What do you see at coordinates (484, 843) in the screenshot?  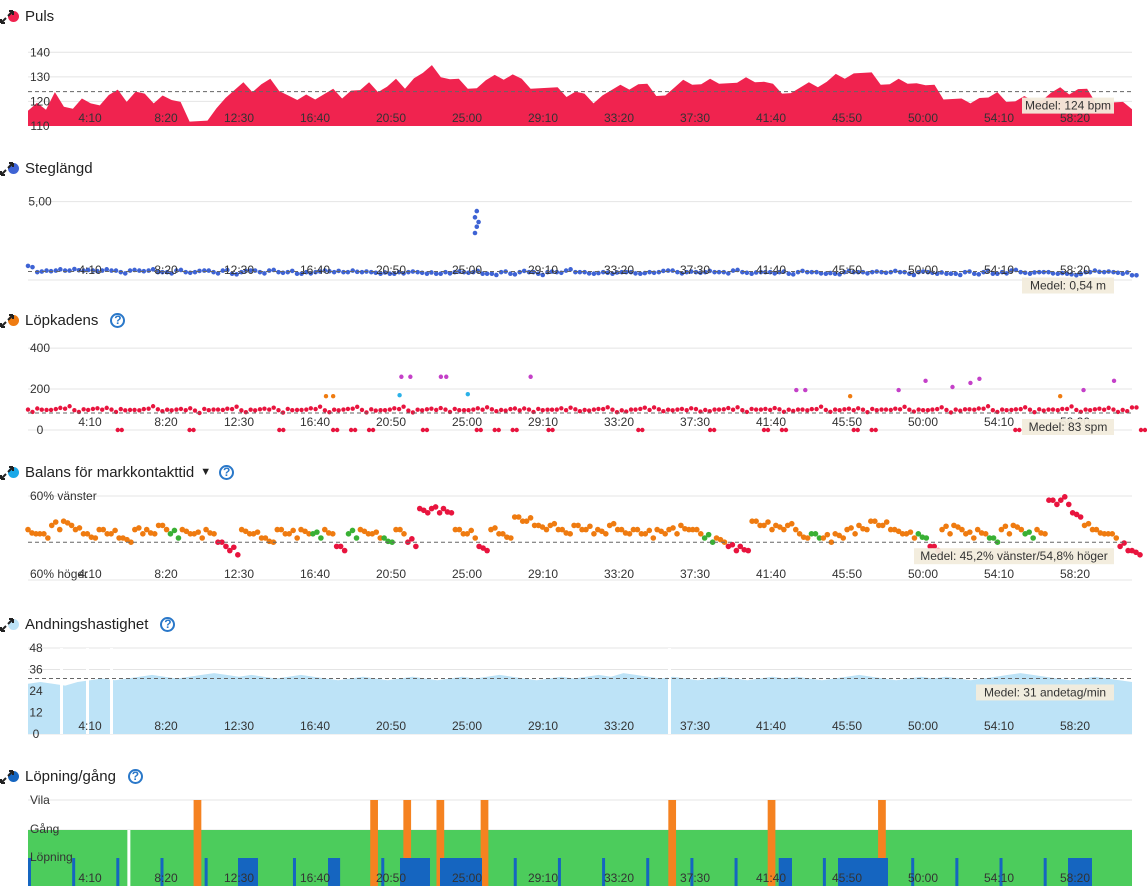 I see `rest-segment` at bounding box center [484, 843].